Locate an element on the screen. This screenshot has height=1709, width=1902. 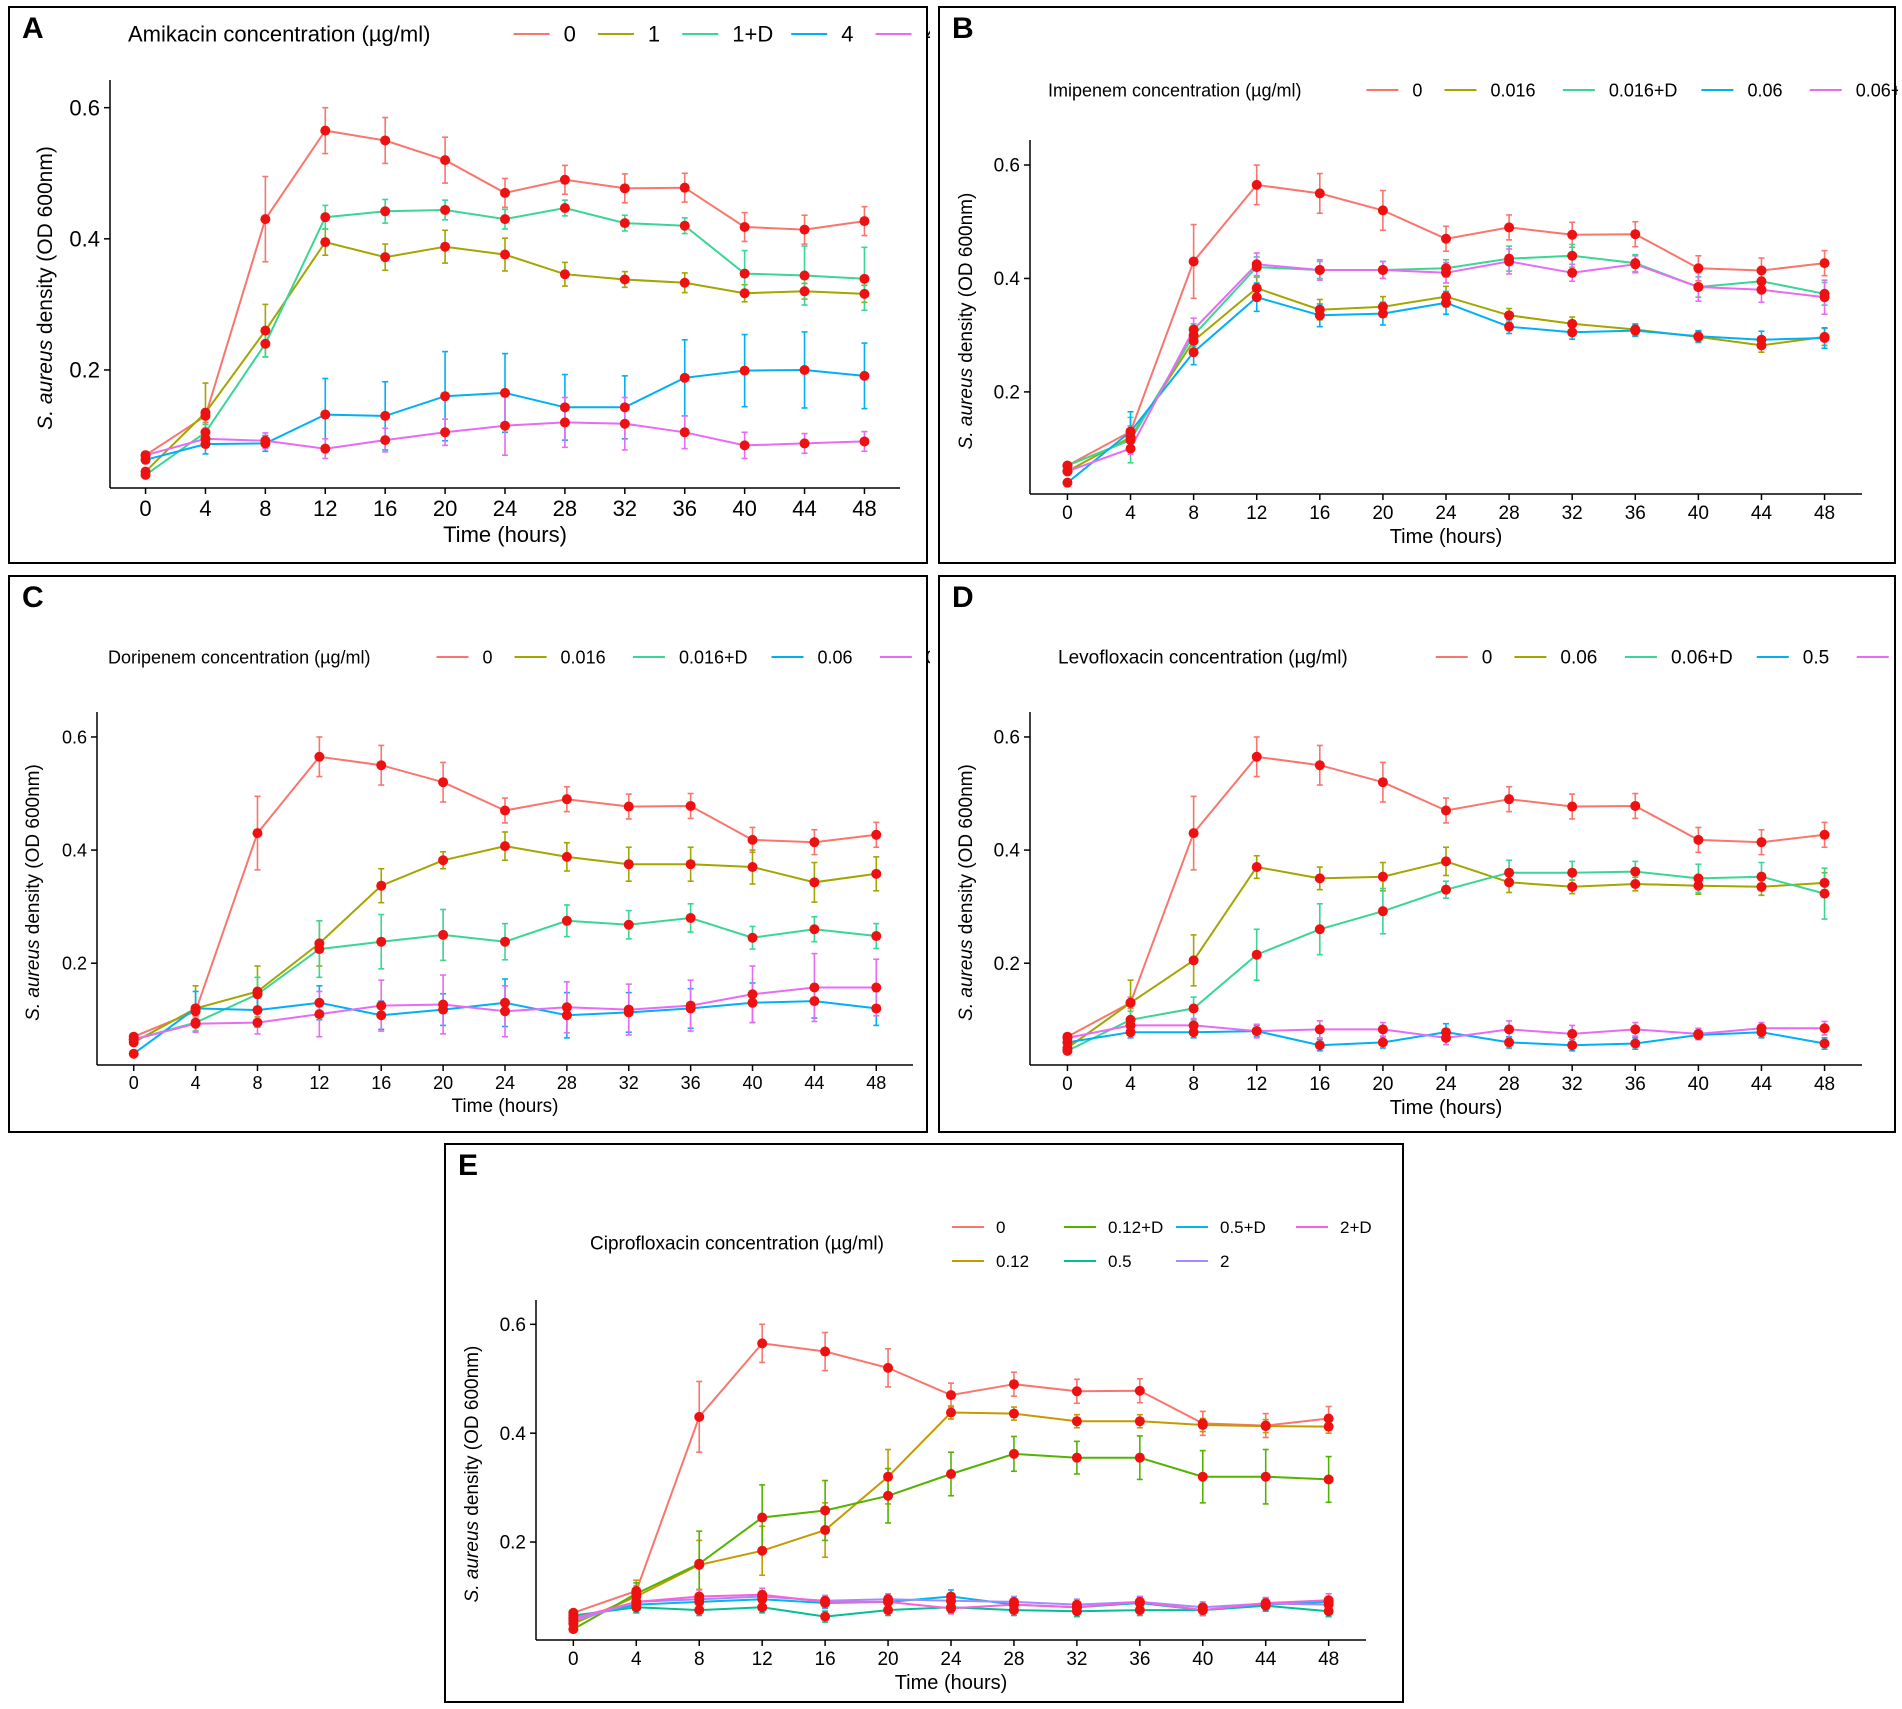
legend-label: 0.06+D is located at coordinates (1877, 90).